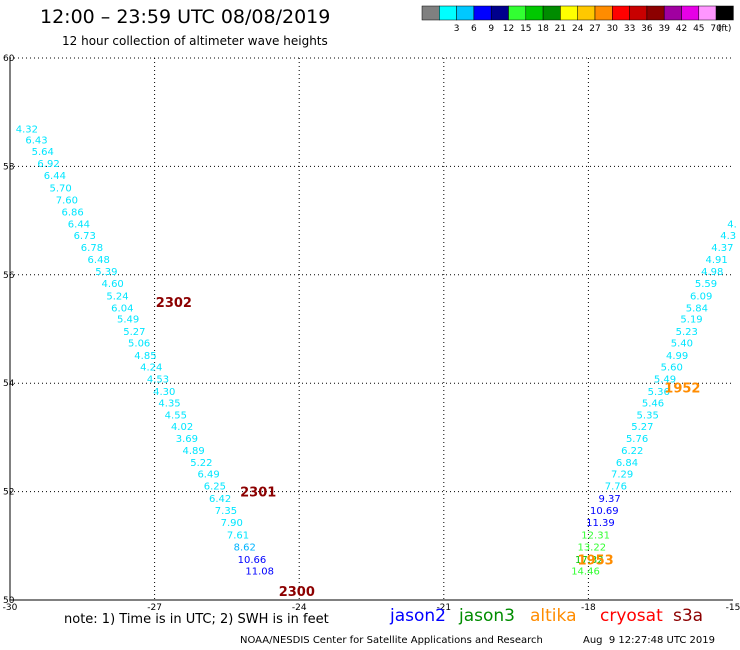 This screenshot has height=650, width=740. What do you see at coordinates (297, 592) in the screenshot?
I see `pass-time-label: 2300` at bounding box center [297, 592].